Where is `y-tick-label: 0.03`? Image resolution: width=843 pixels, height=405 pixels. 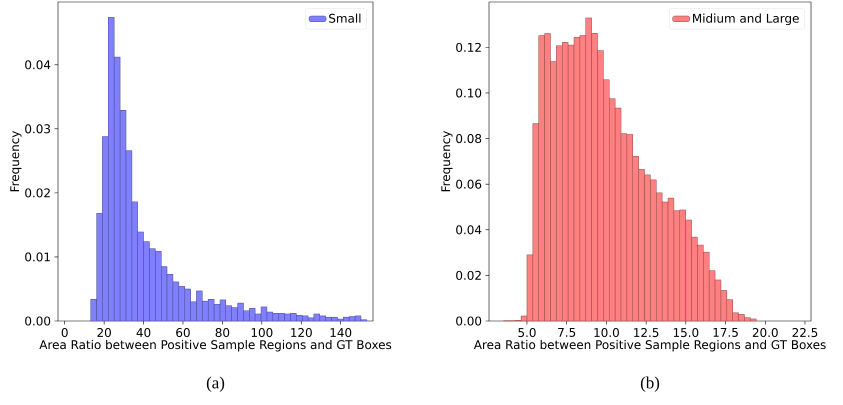 y-tick-label: 0.03 is located at coordinates (37, 129).